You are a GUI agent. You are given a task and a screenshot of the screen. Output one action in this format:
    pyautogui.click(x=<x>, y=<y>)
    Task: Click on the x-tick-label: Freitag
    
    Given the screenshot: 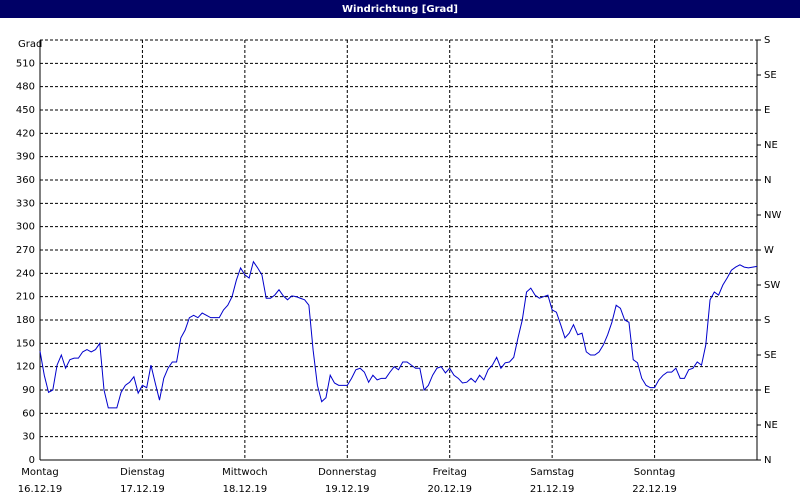 What is the action you would take?
    pyautogui.click(x=450, y=472)
    